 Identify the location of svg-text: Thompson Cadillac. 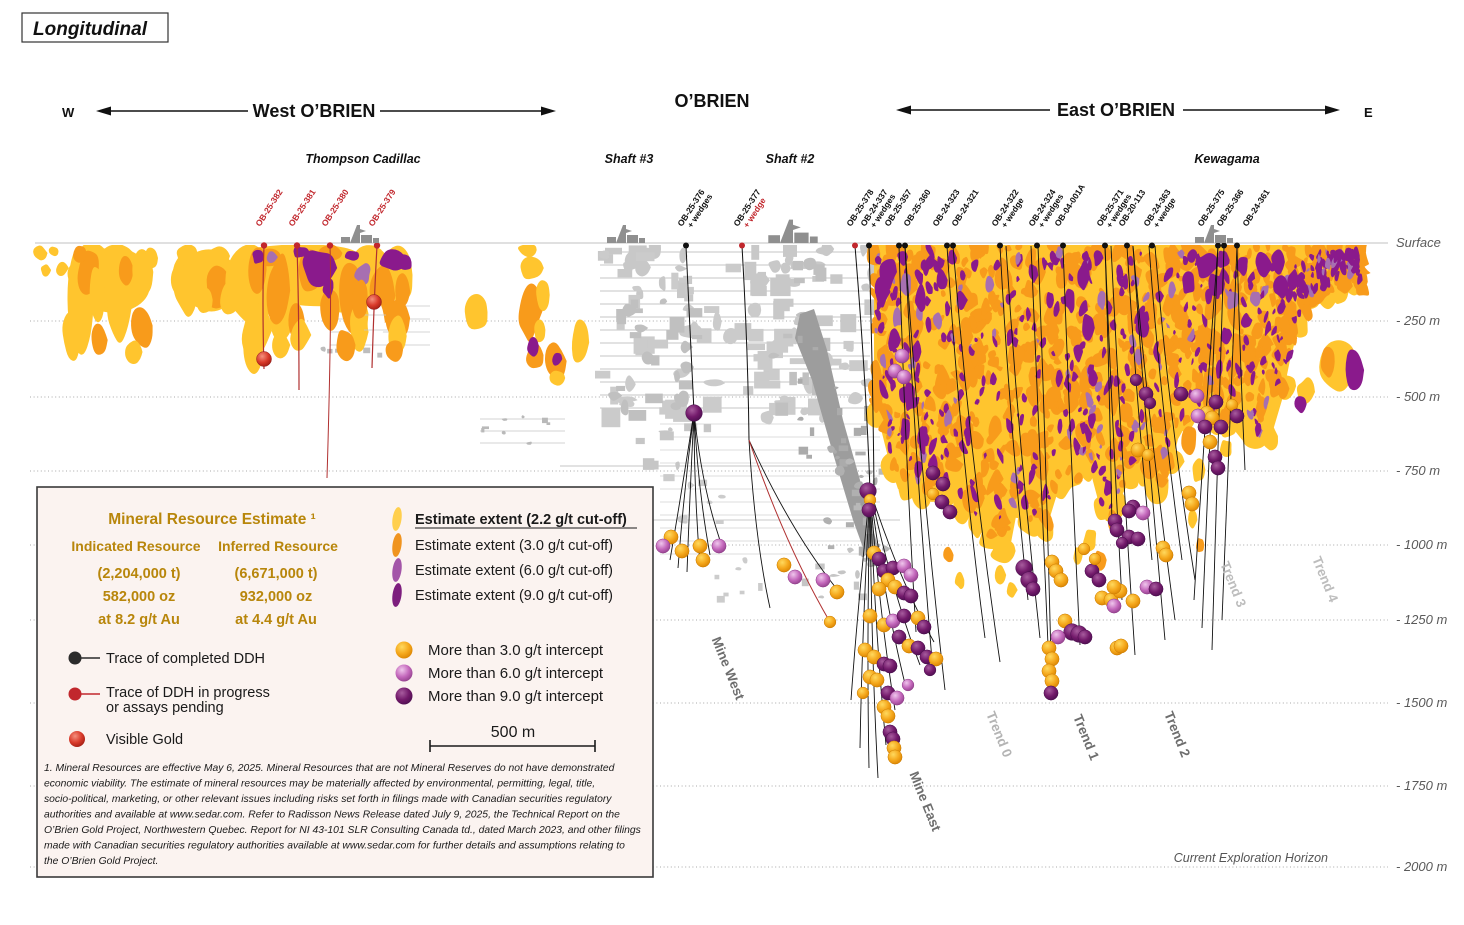
(362, 159).